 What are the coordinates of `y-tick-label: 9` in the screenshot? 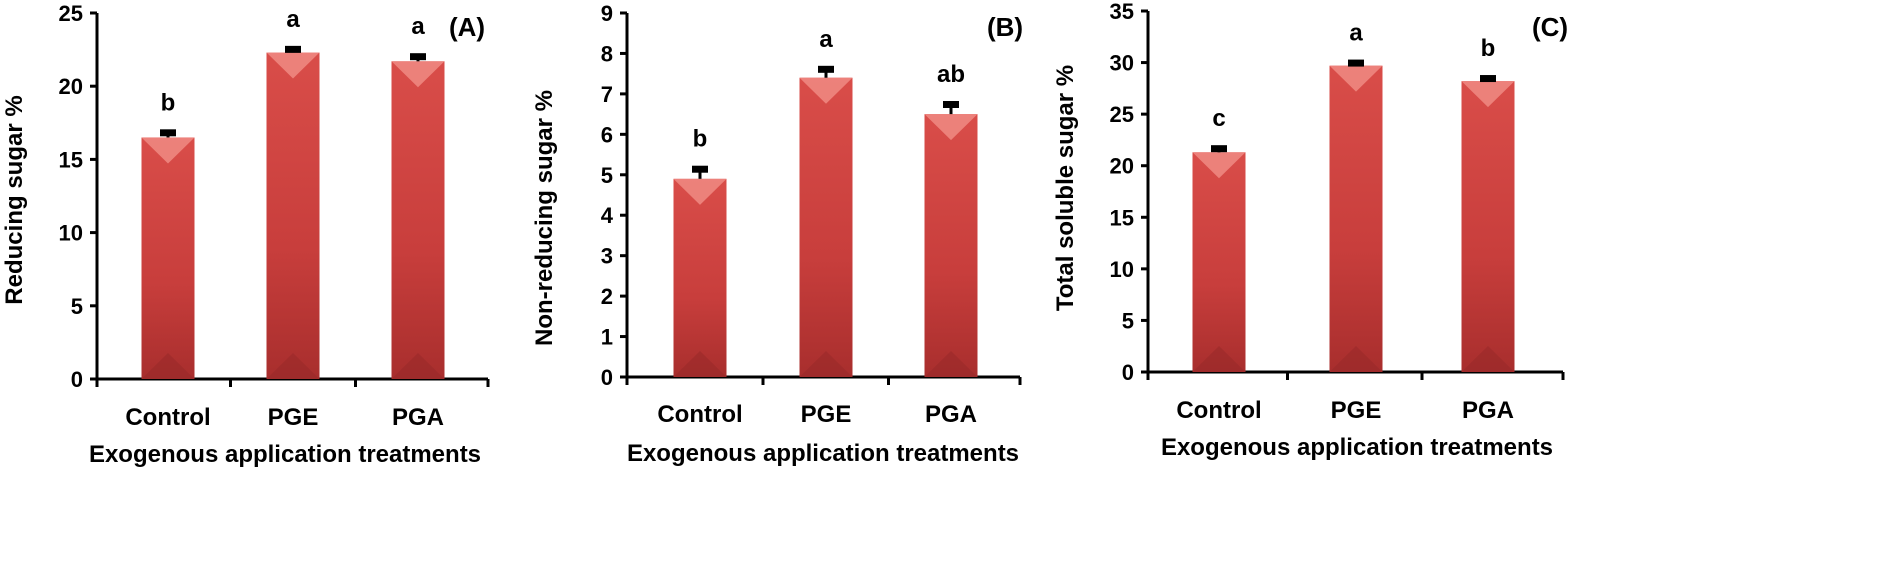 It's located at (607, 13).